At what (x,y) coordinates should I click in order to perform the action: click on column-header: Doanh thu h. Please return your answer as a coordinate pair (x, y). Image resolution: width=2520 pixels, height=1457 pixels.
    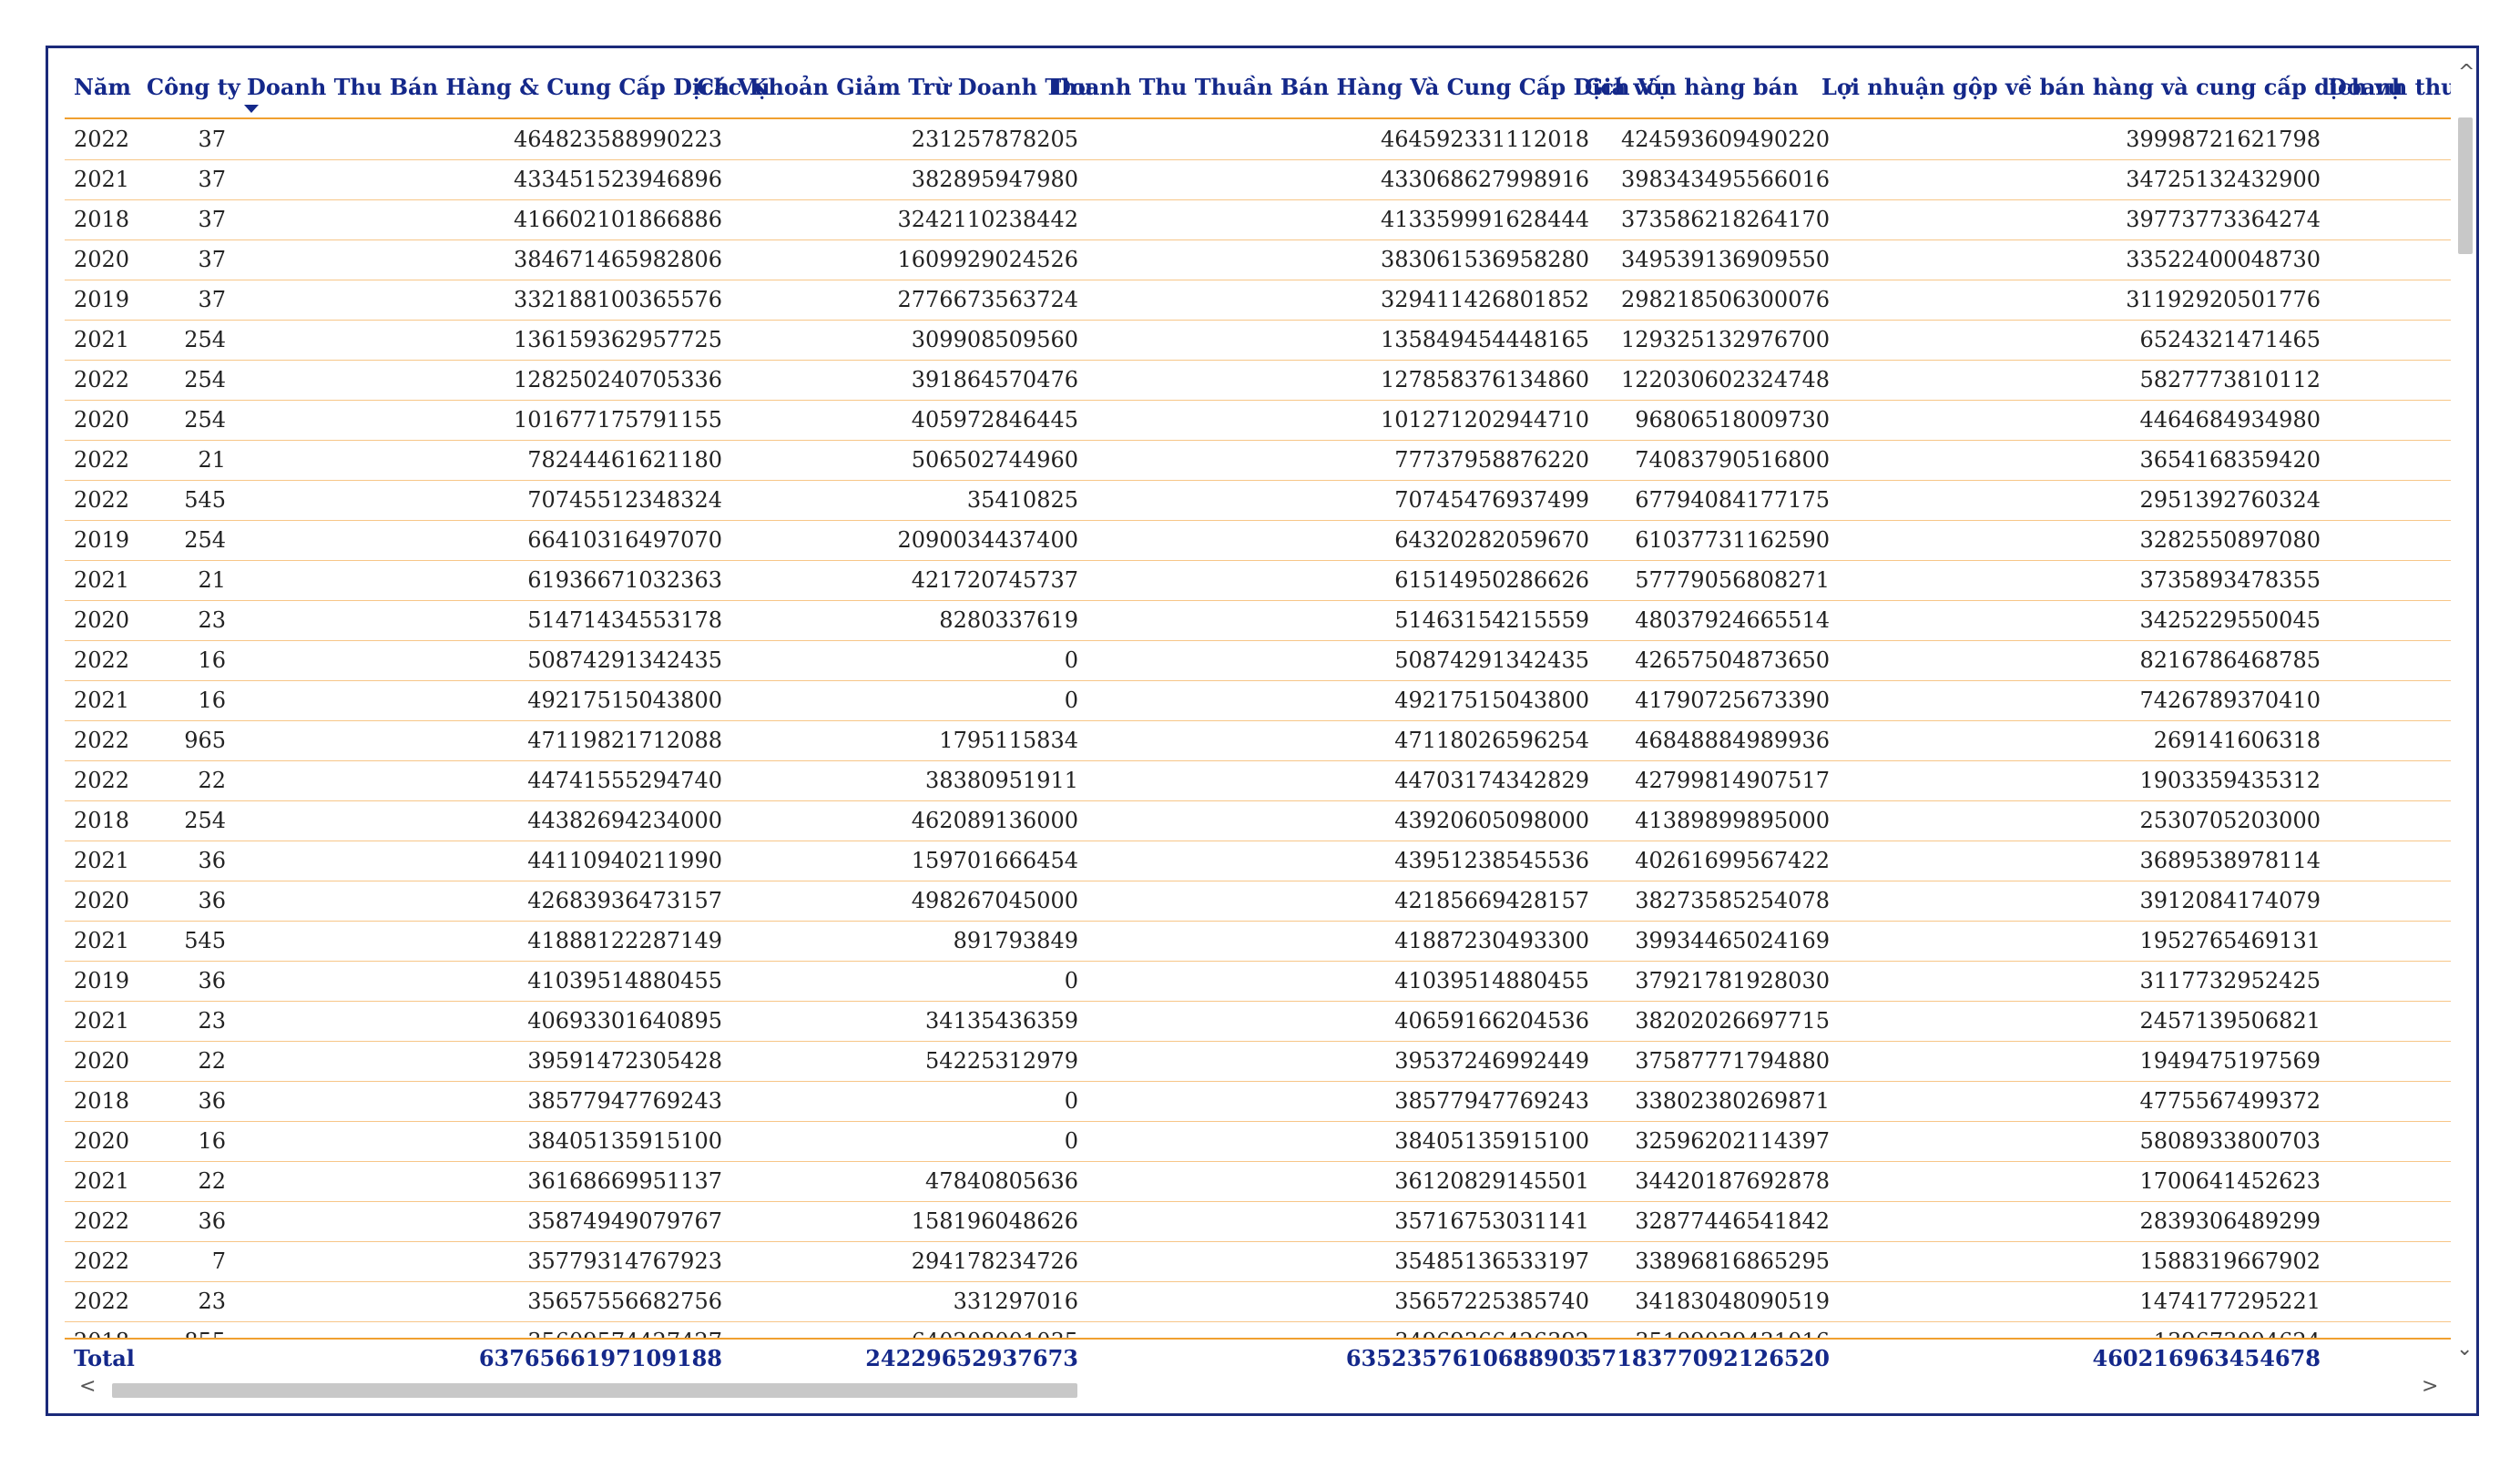
    Looking at the image, I should click on (2389, 87).